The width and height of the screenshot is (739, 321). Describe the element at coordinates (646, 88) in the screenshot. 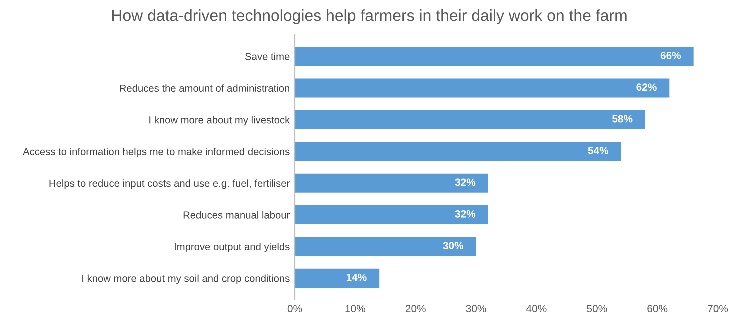

I see `data-label: 62%` at that location.